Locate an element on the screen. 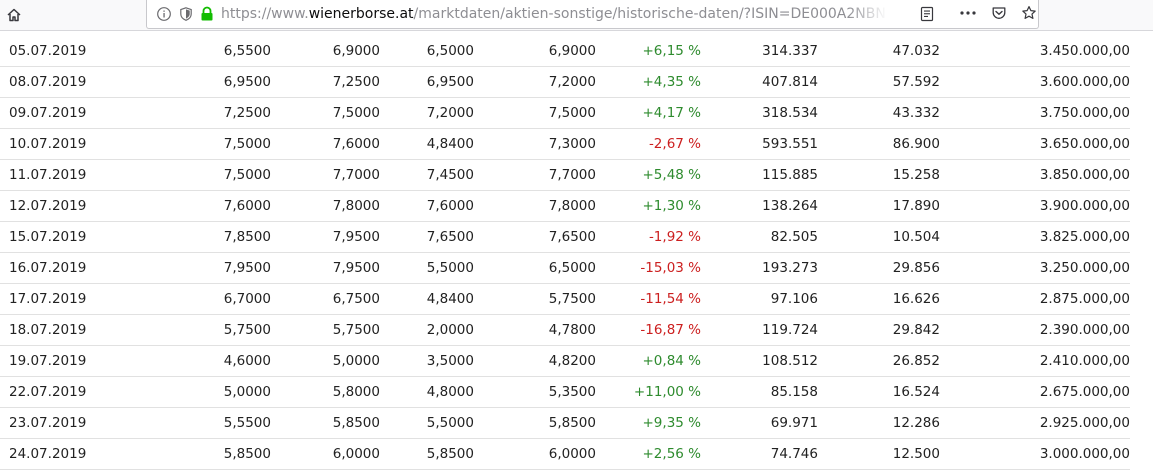 Image resolution: width=1153 pixels, height=471 pixels. high-price-cell: 7,7000 is located at coordinates (356, 175).